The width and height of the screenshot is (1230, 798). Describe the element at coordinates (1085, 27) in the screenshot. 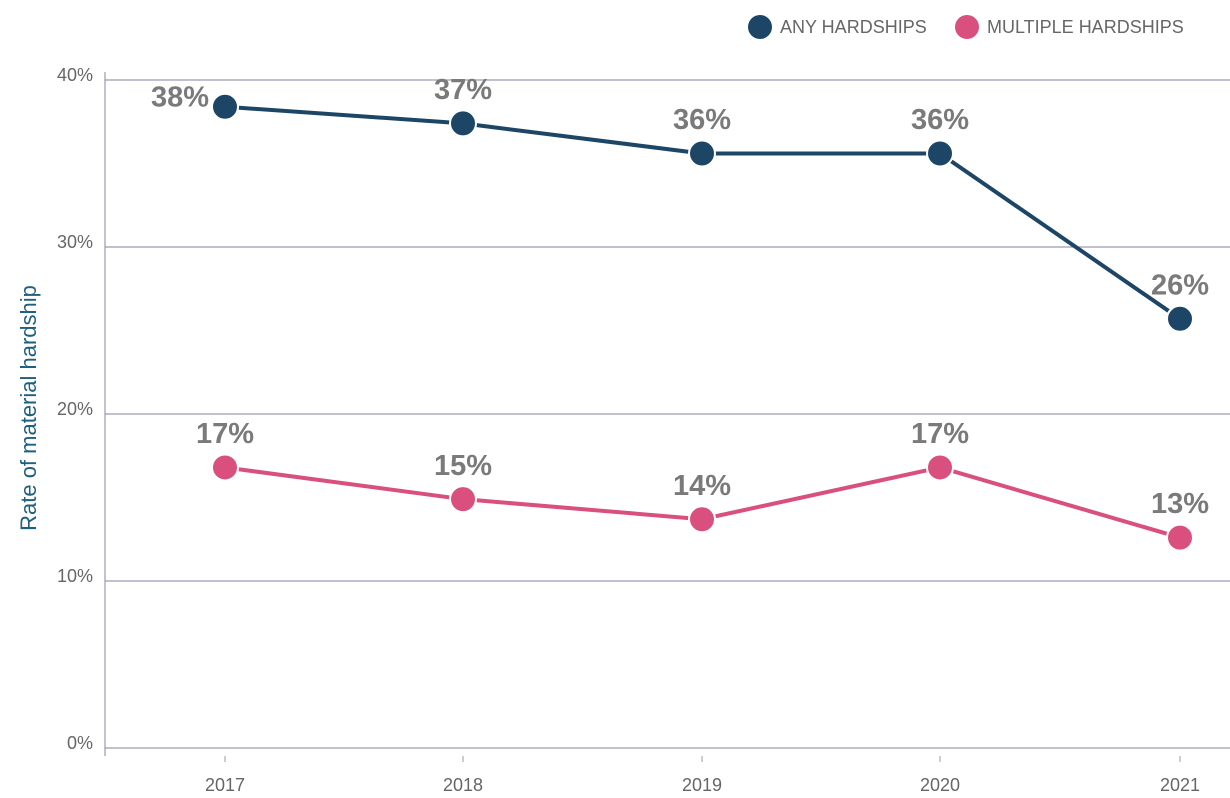

I see `legend-label: MULTIPLE HARDSHIPS` at that location.